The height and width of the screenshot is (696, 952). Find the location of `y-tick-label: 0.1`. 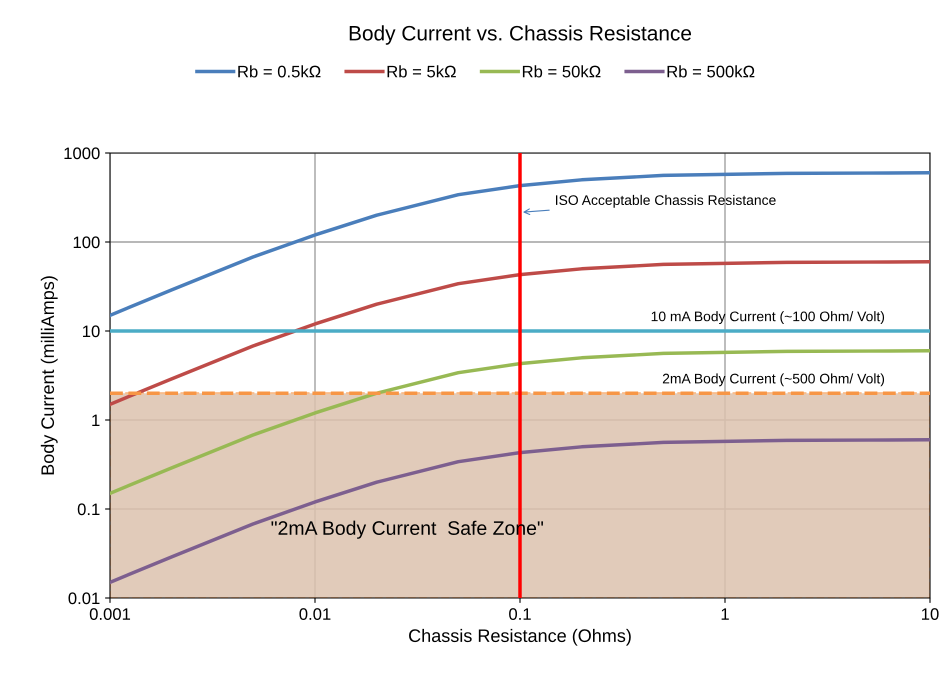

y-tick-label: 0.1 is located at coordinates (89, 509).